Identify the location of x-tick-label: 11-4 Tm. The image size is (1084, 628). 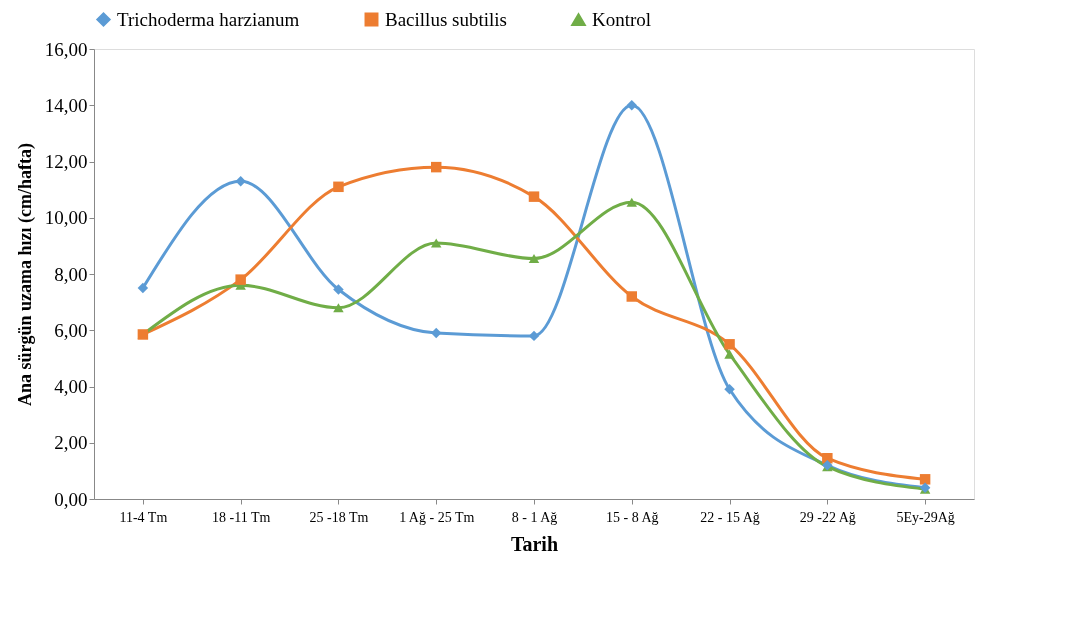
(143, 517).